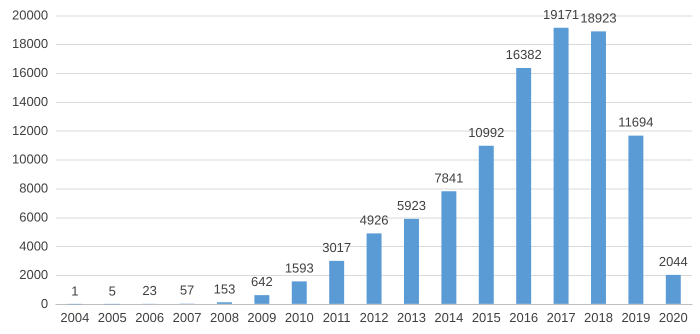 Image resolution: width=700 pixels, height=334 pixels. Describe the element at coordinates (30, 14) in the screenshot. I see `y-tick-label: 20000` at that location.